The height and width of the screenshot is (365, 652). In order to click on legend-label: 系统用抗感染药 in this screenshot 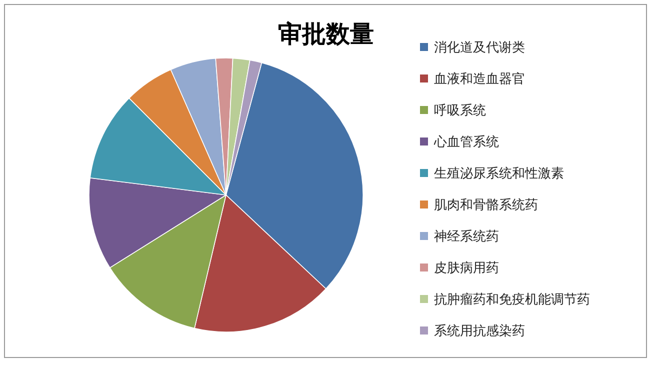, I will do `click(479, 331)`.